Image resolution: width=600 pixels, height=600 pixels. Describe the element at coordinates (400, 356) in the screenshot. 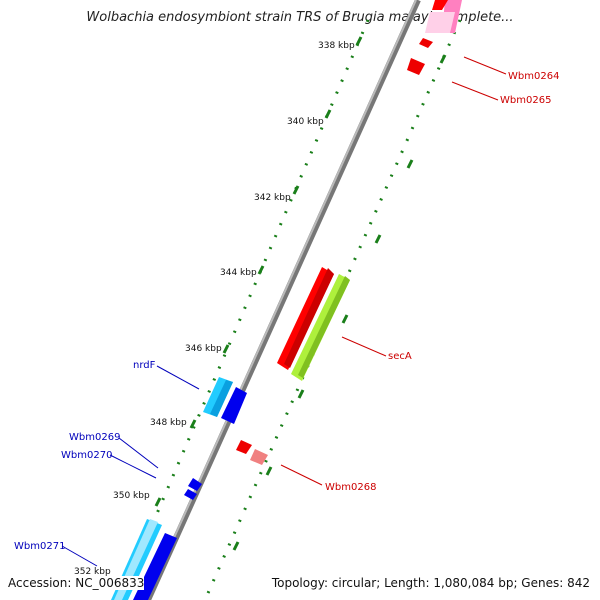

I see `gene-label-seca: secA` at that location.